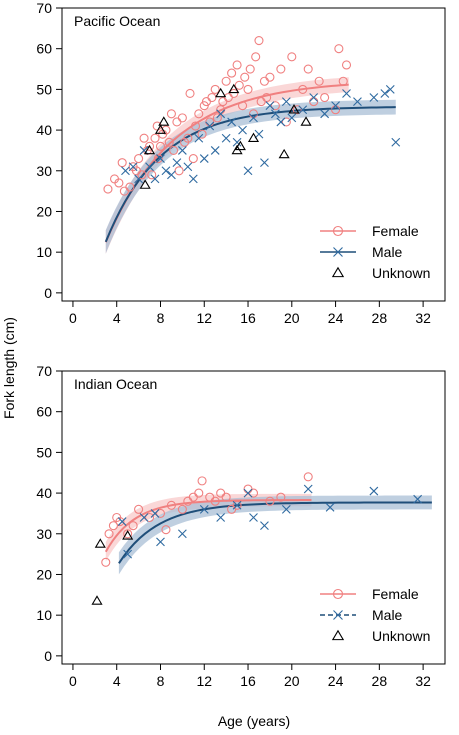  Describe the element at coordinates (44, 574) in the screenshot. I see `y-tick-label-20: 20` at that location.